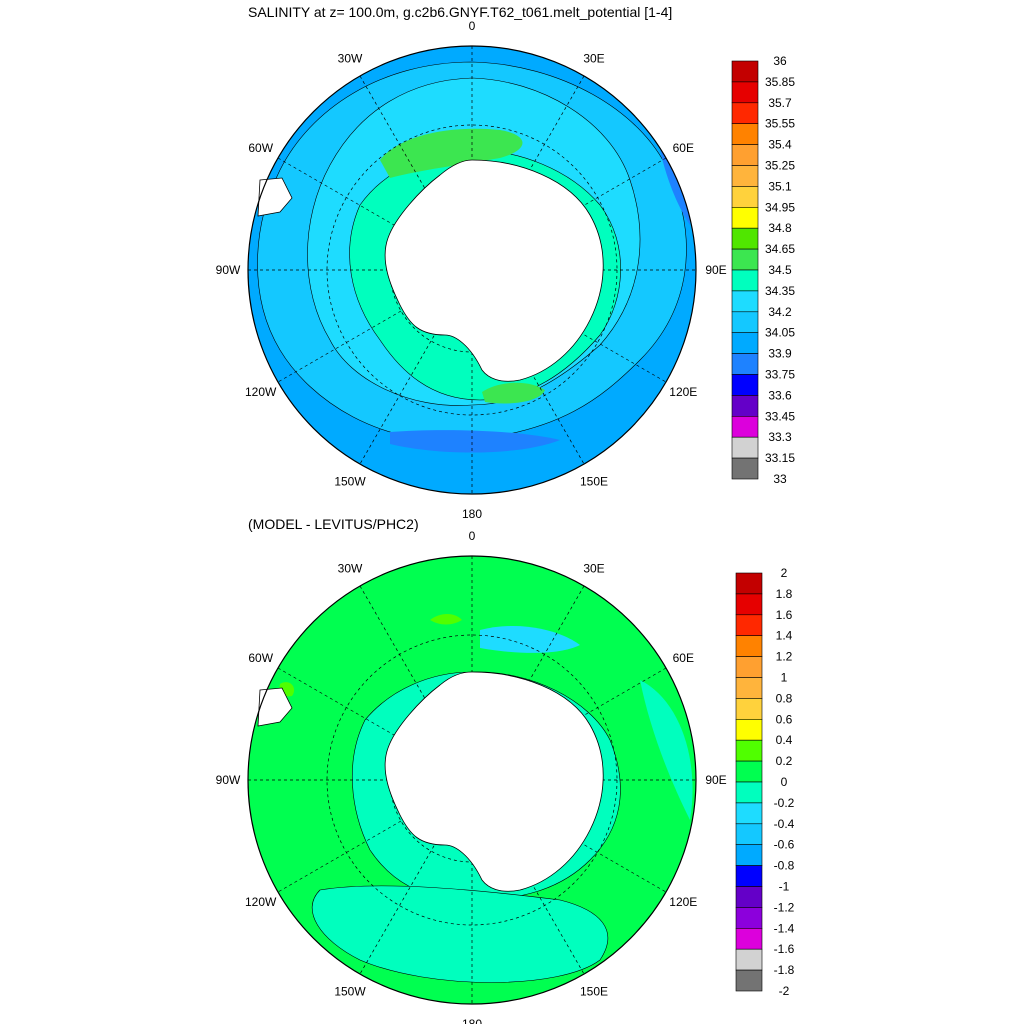 Image resolution: width=1024 pixels, height=1024 pixels. What do you see at coordinates (260, 148) in the screenshot?
I see `top-lon-label: 60W` at bounding box center [260, 148].